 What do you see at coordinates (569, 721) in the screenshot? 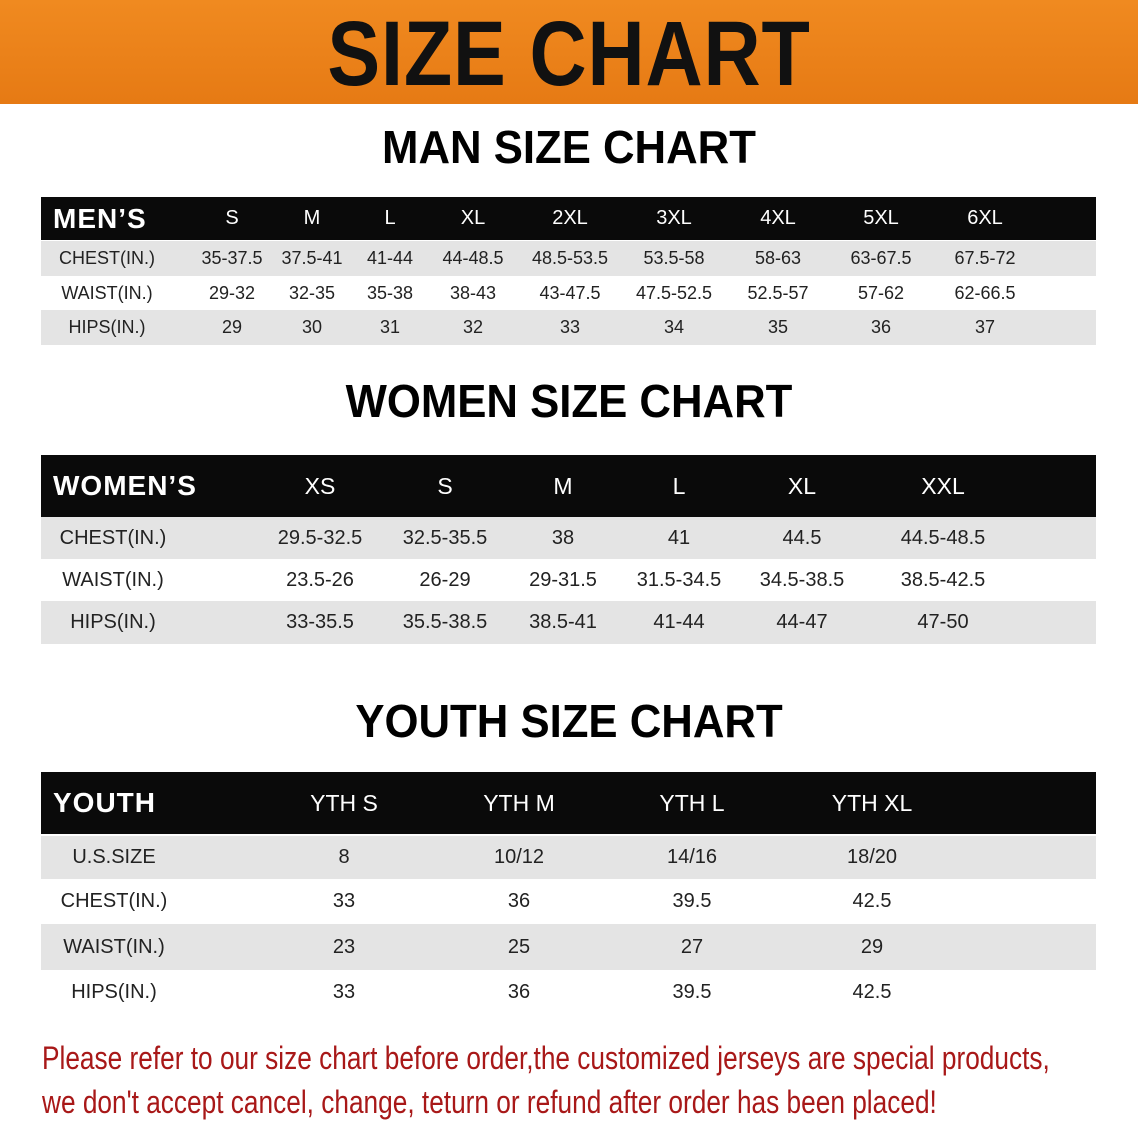
I see `youth-section-title: YOUTH SIZE CHART` at bounding box center [569, 721].